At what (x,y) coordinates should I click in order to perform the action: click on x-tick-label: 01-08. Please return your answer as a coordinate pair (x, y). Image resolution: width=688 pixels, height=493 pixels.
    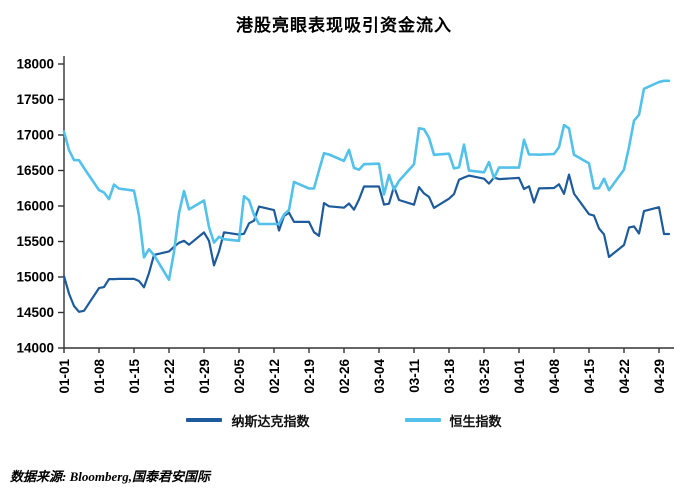
    Looking at the image, I should click on (99, 376).